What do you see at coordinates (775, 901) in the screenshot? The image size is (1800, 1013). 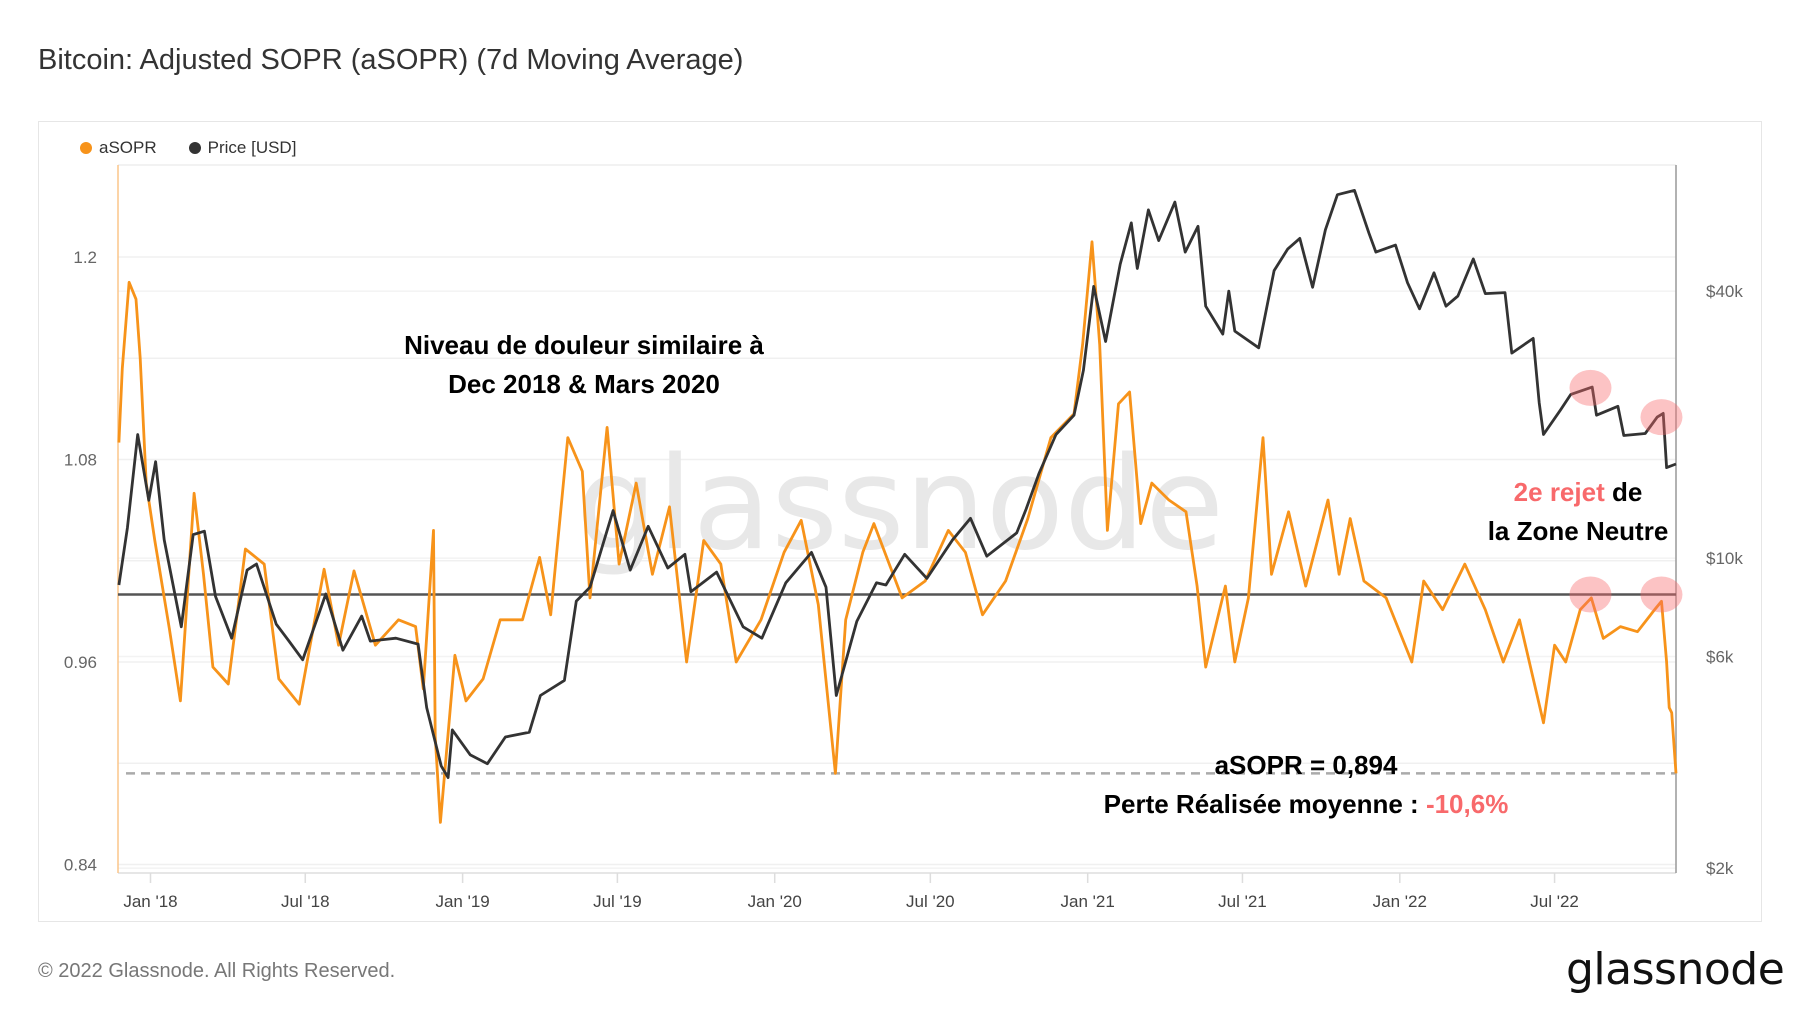 I see `x-tick-label: Jan '20` at bounding box center [775, 901].